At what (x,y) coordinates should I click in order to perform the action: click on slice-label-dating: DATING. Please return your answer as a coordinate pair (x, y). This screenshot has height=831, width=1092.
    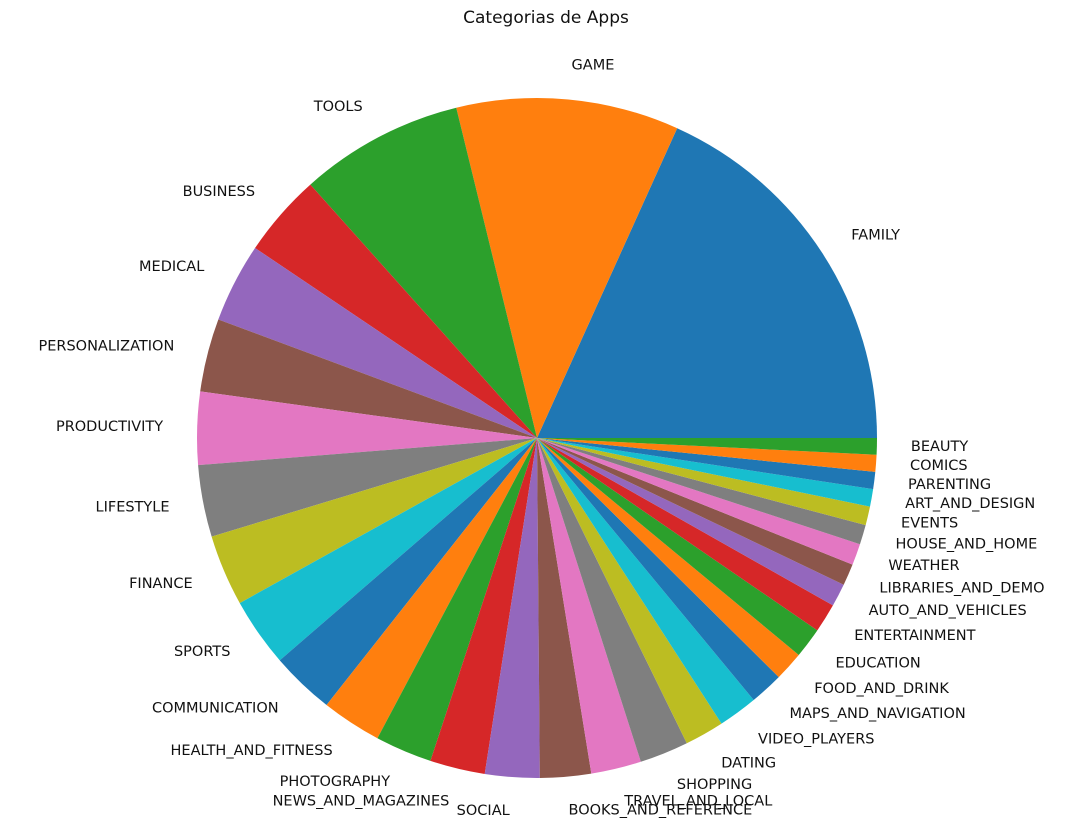
    Looking at the image, I should click on (748, 763).